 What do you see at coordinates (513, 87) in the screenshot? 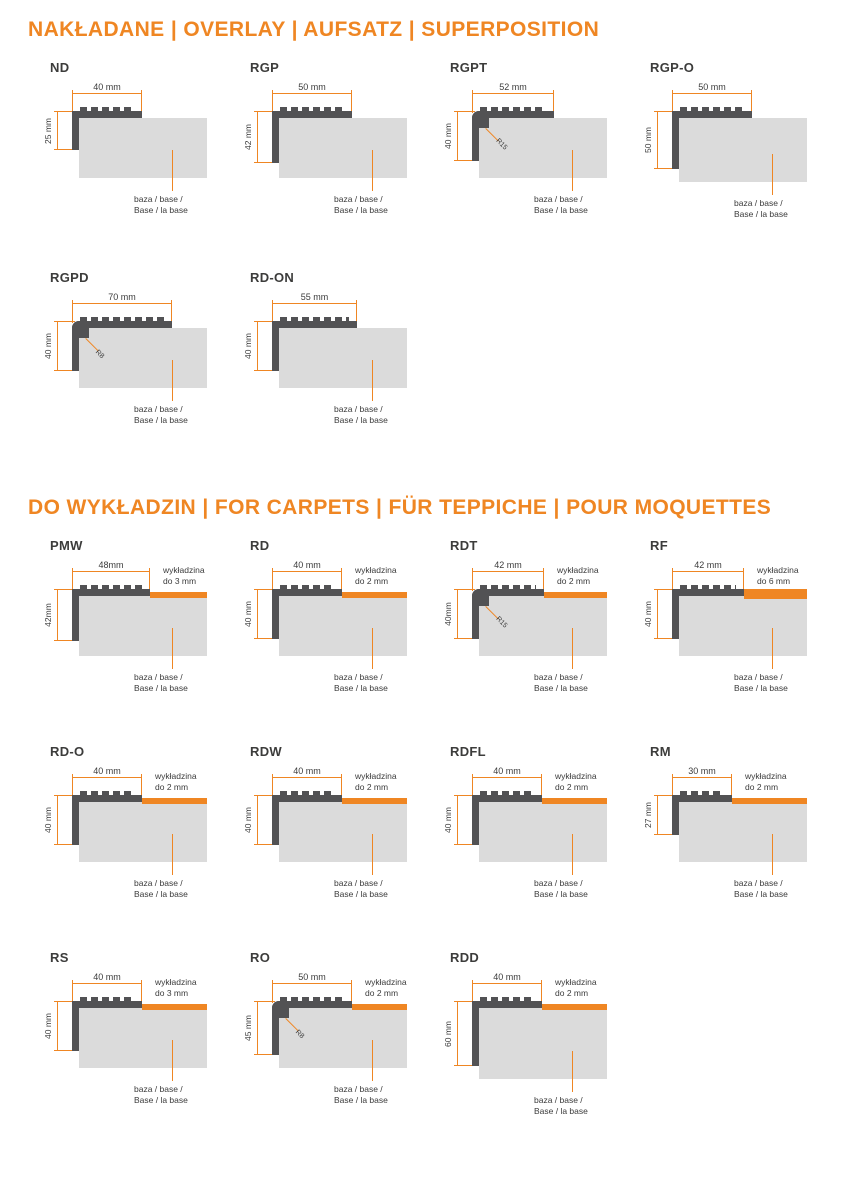
I see `width-dimension-label: 52 mm` at bounding box center [513, 87].